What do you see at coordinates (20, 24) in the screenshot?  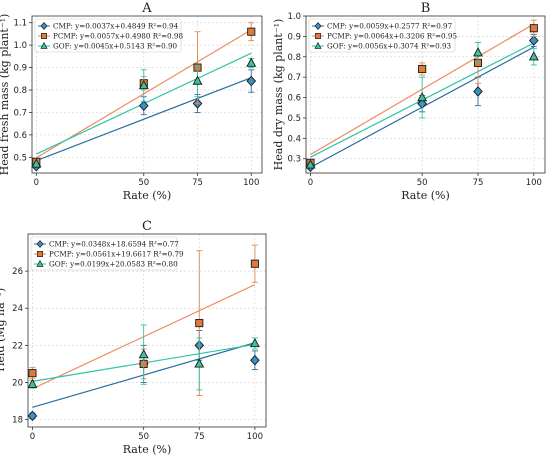 I see `y-tick-label: 1.1` at bounding box center [20, 24].